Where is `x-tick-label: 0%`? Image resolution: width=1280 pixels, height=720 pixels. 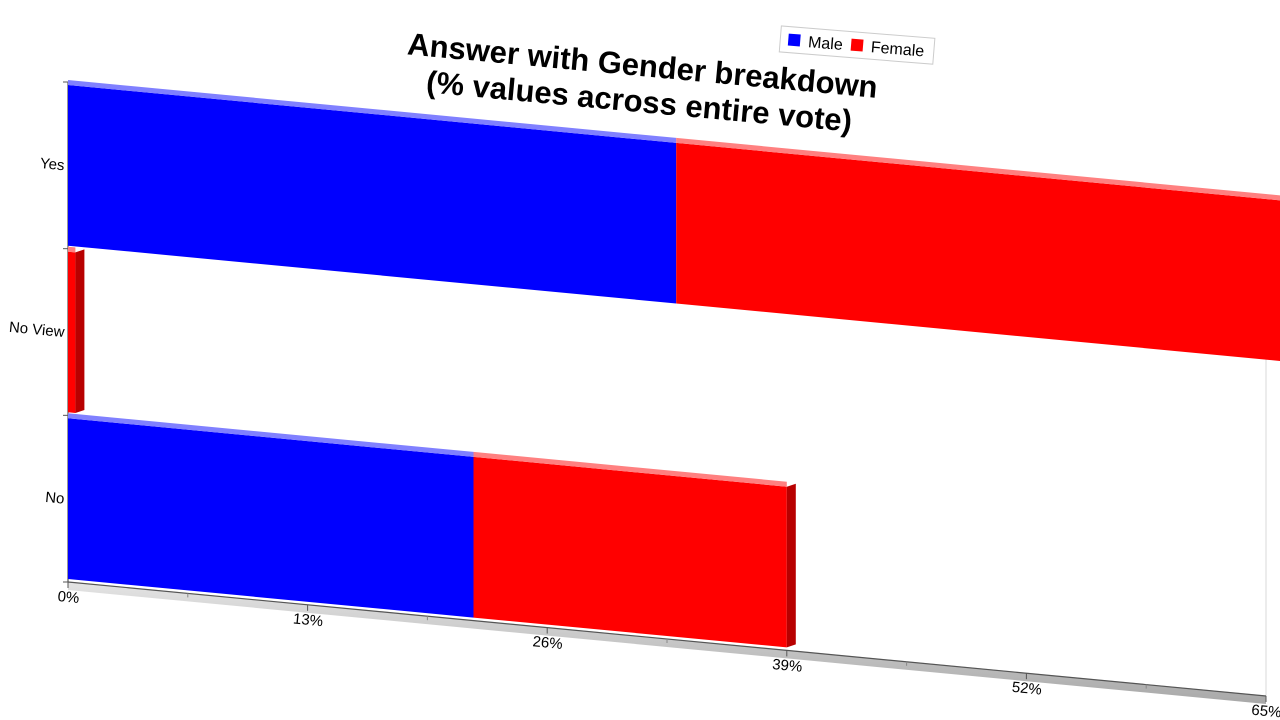
x-tick-label: 0% is located at coordinates (68, 597).